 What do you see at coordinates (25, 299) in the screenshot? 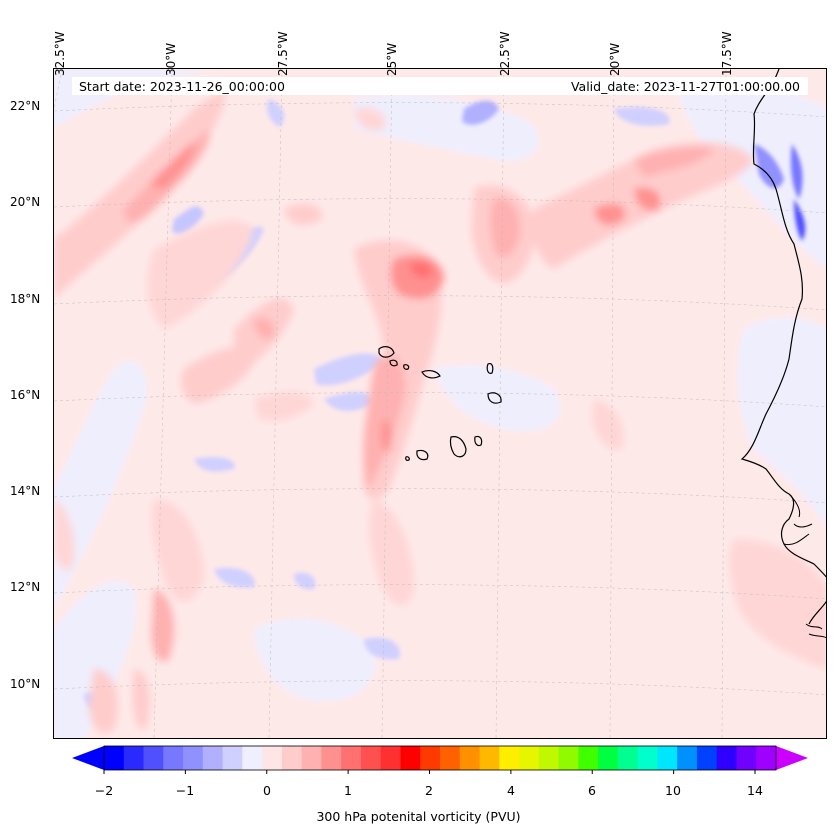
I see `lat-label-18n: 18°N` at bounding box center [25, 299].